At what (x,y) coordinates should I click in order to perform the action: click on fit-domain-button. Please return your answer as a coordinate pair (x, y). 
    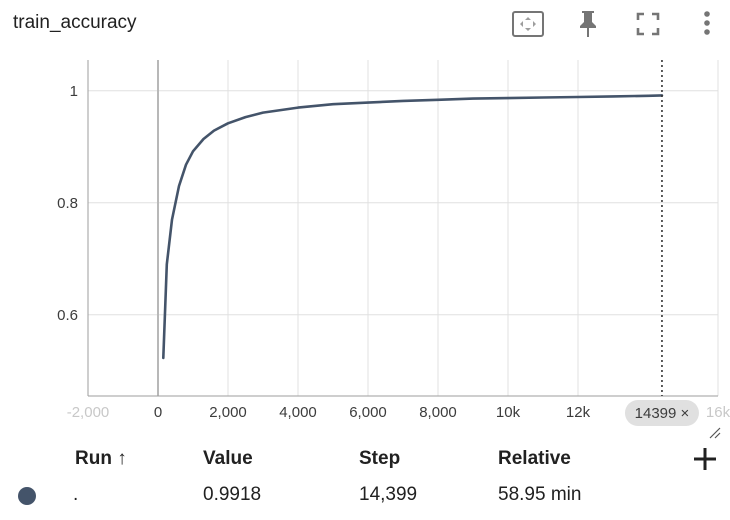
    Looking at the image, I should click on (528, 24).